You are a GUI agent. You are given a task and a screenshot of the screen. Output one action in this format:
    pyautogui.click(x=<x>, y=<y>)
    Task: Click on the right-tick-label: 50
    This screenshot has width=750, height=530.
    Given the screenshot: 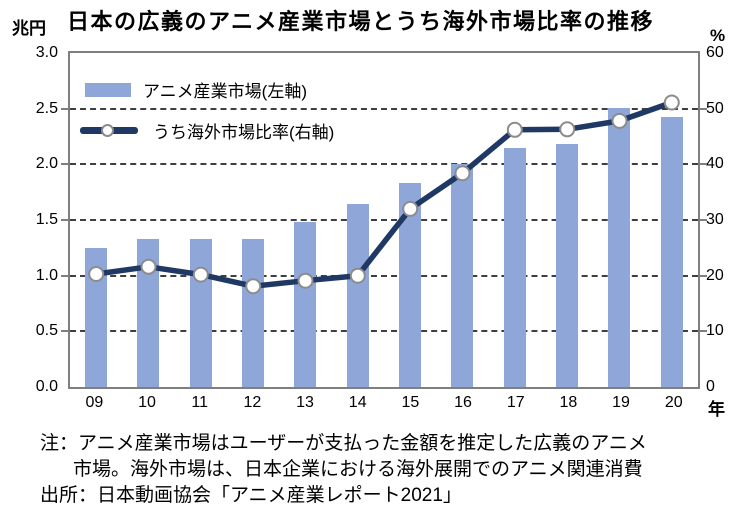 What is the action you would take?
    pyautogui.click(x=715, y=108)
    